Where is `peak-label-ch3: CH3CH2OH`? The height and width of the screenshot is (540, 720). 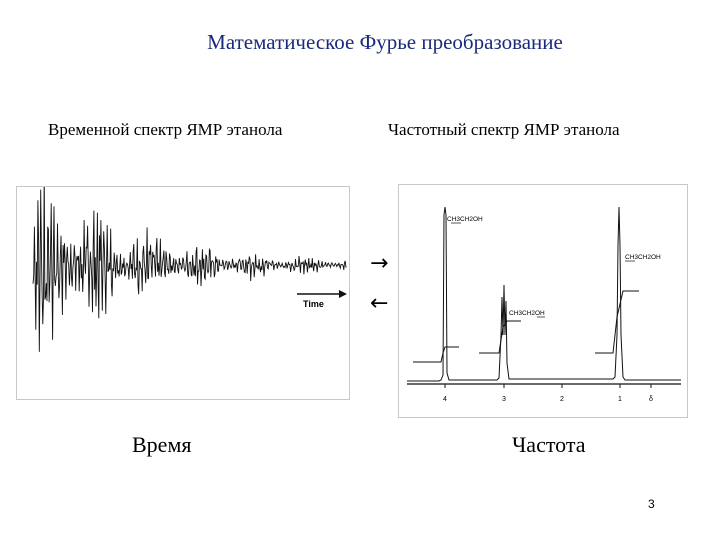
peak-label-ch3: CH3CH2OH is located at coordinates (643, 257).